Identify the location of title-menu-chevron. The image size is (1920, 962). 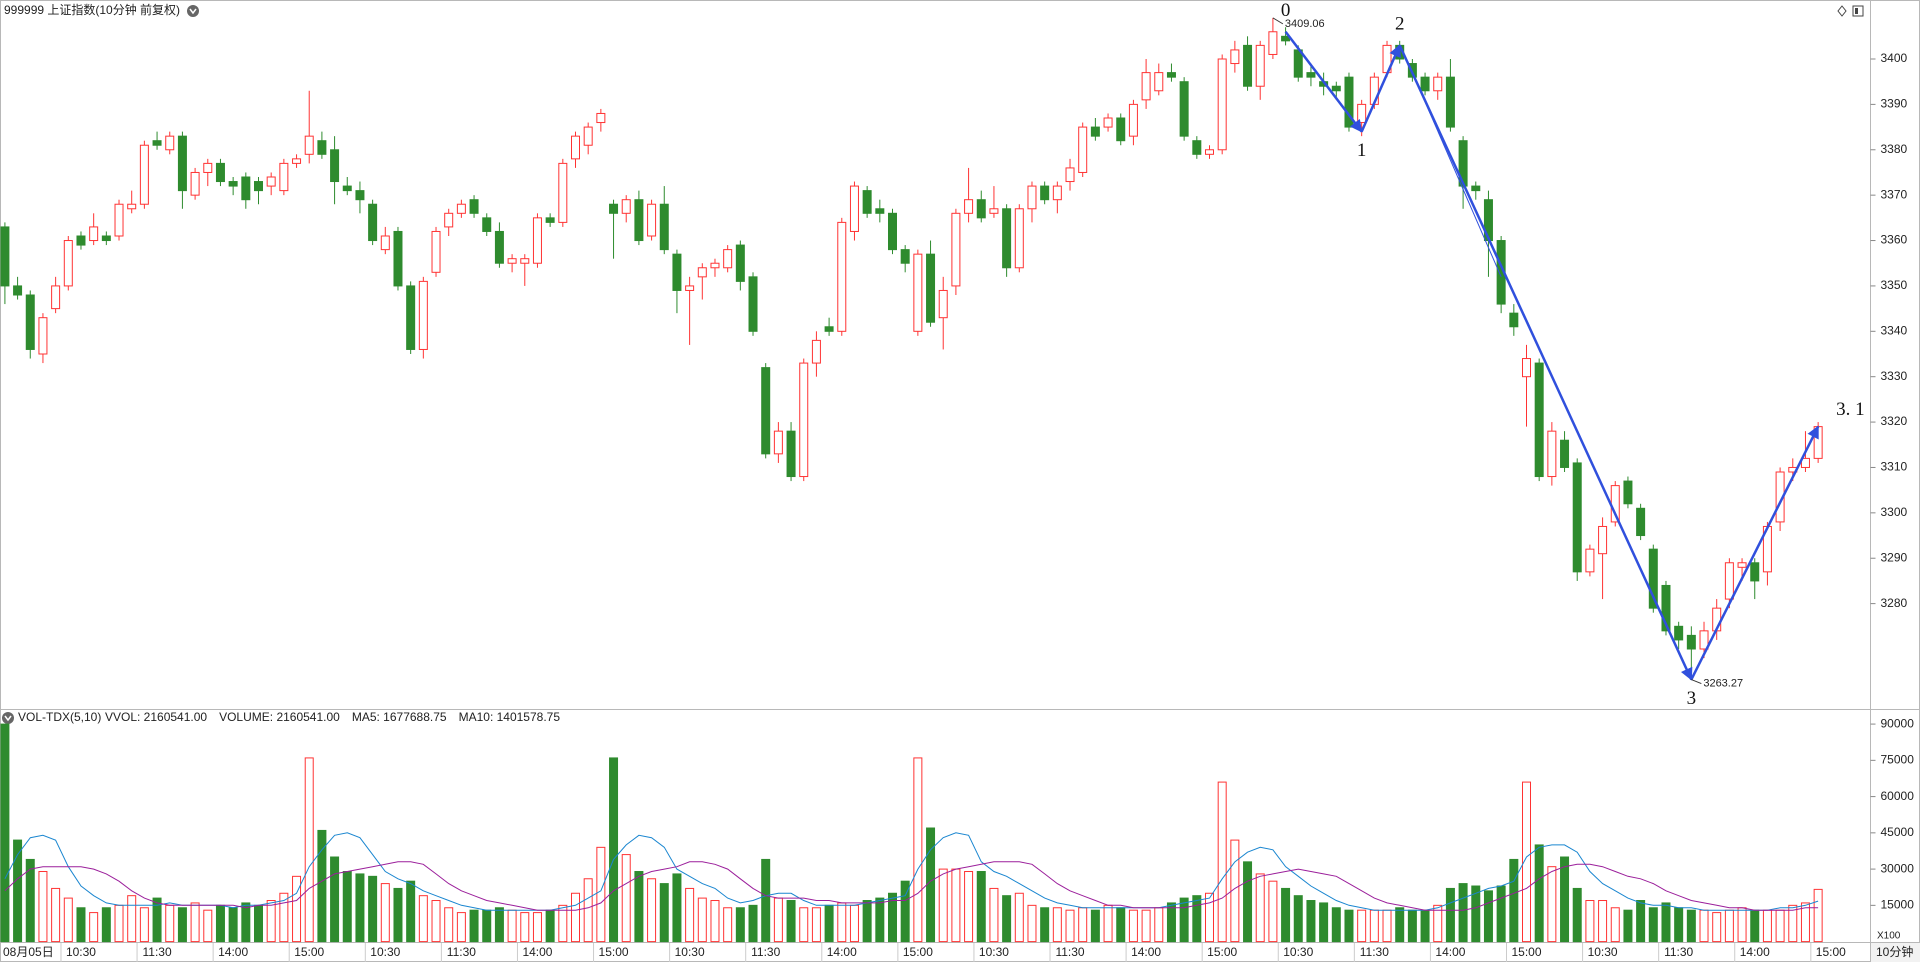
(193, 11).